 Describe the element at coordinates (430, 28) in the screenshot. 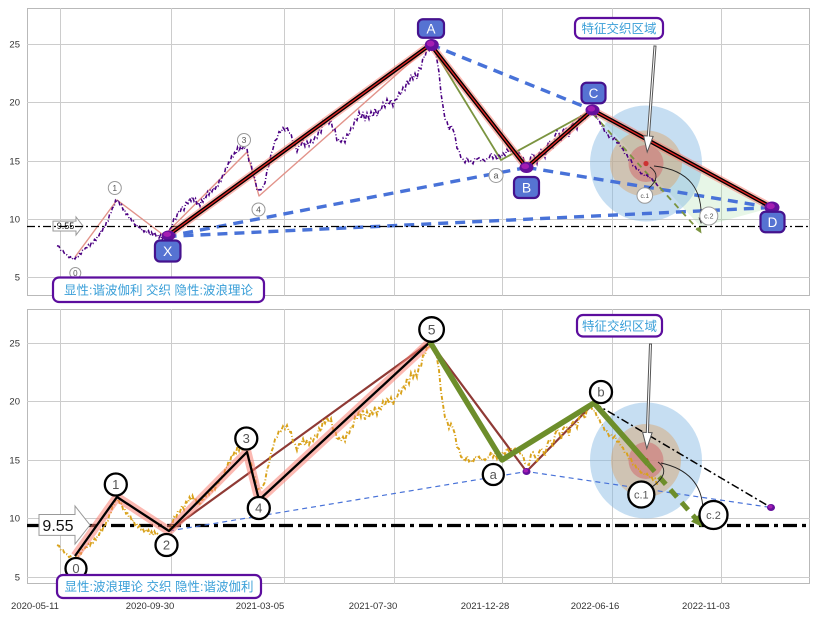

I see `svg-text: A` at that location.